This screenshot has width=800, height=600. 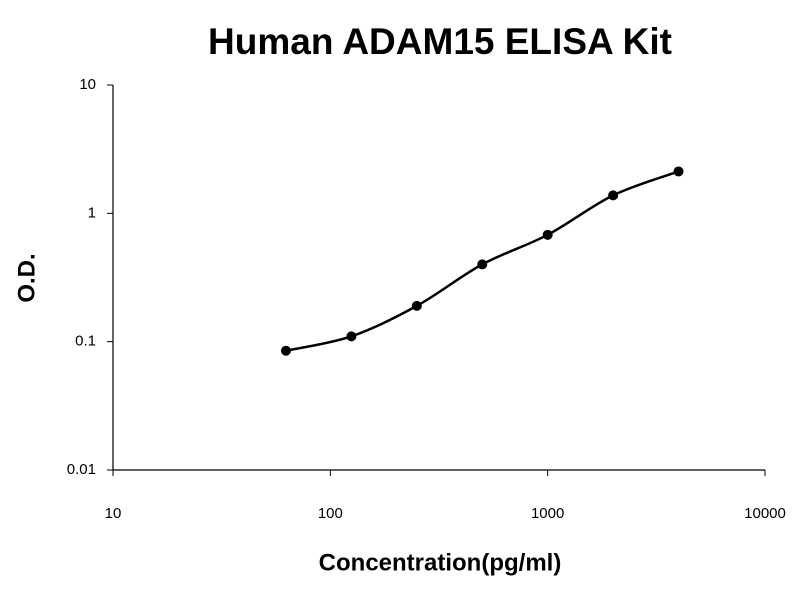 I want to click on y-axis-label: O.D., so click(x=26, y=277).